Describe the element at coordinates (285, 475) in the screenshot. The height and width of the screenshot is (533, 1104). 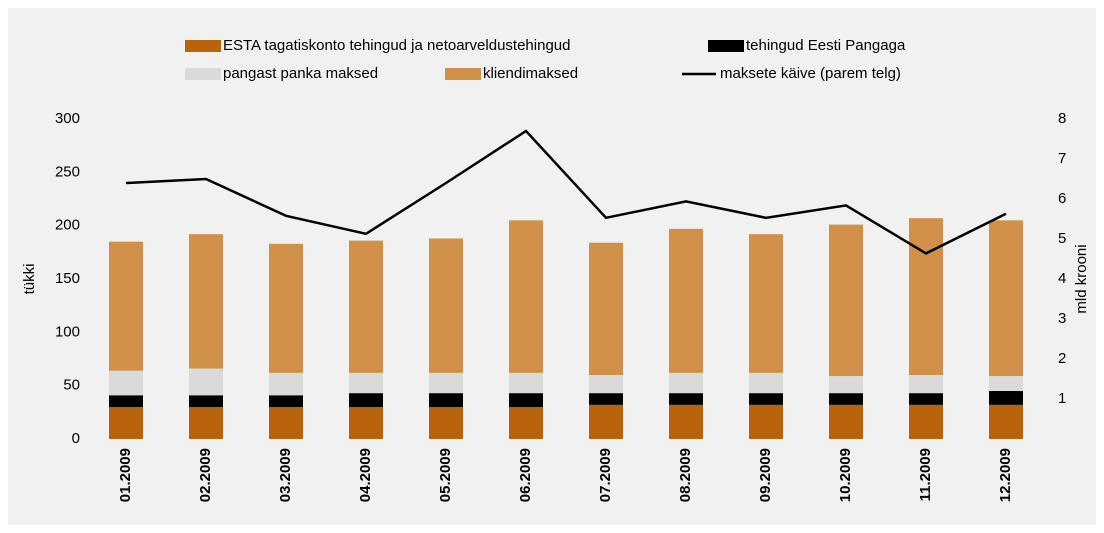
I see `x-tick-label: 03.2009` at that location.